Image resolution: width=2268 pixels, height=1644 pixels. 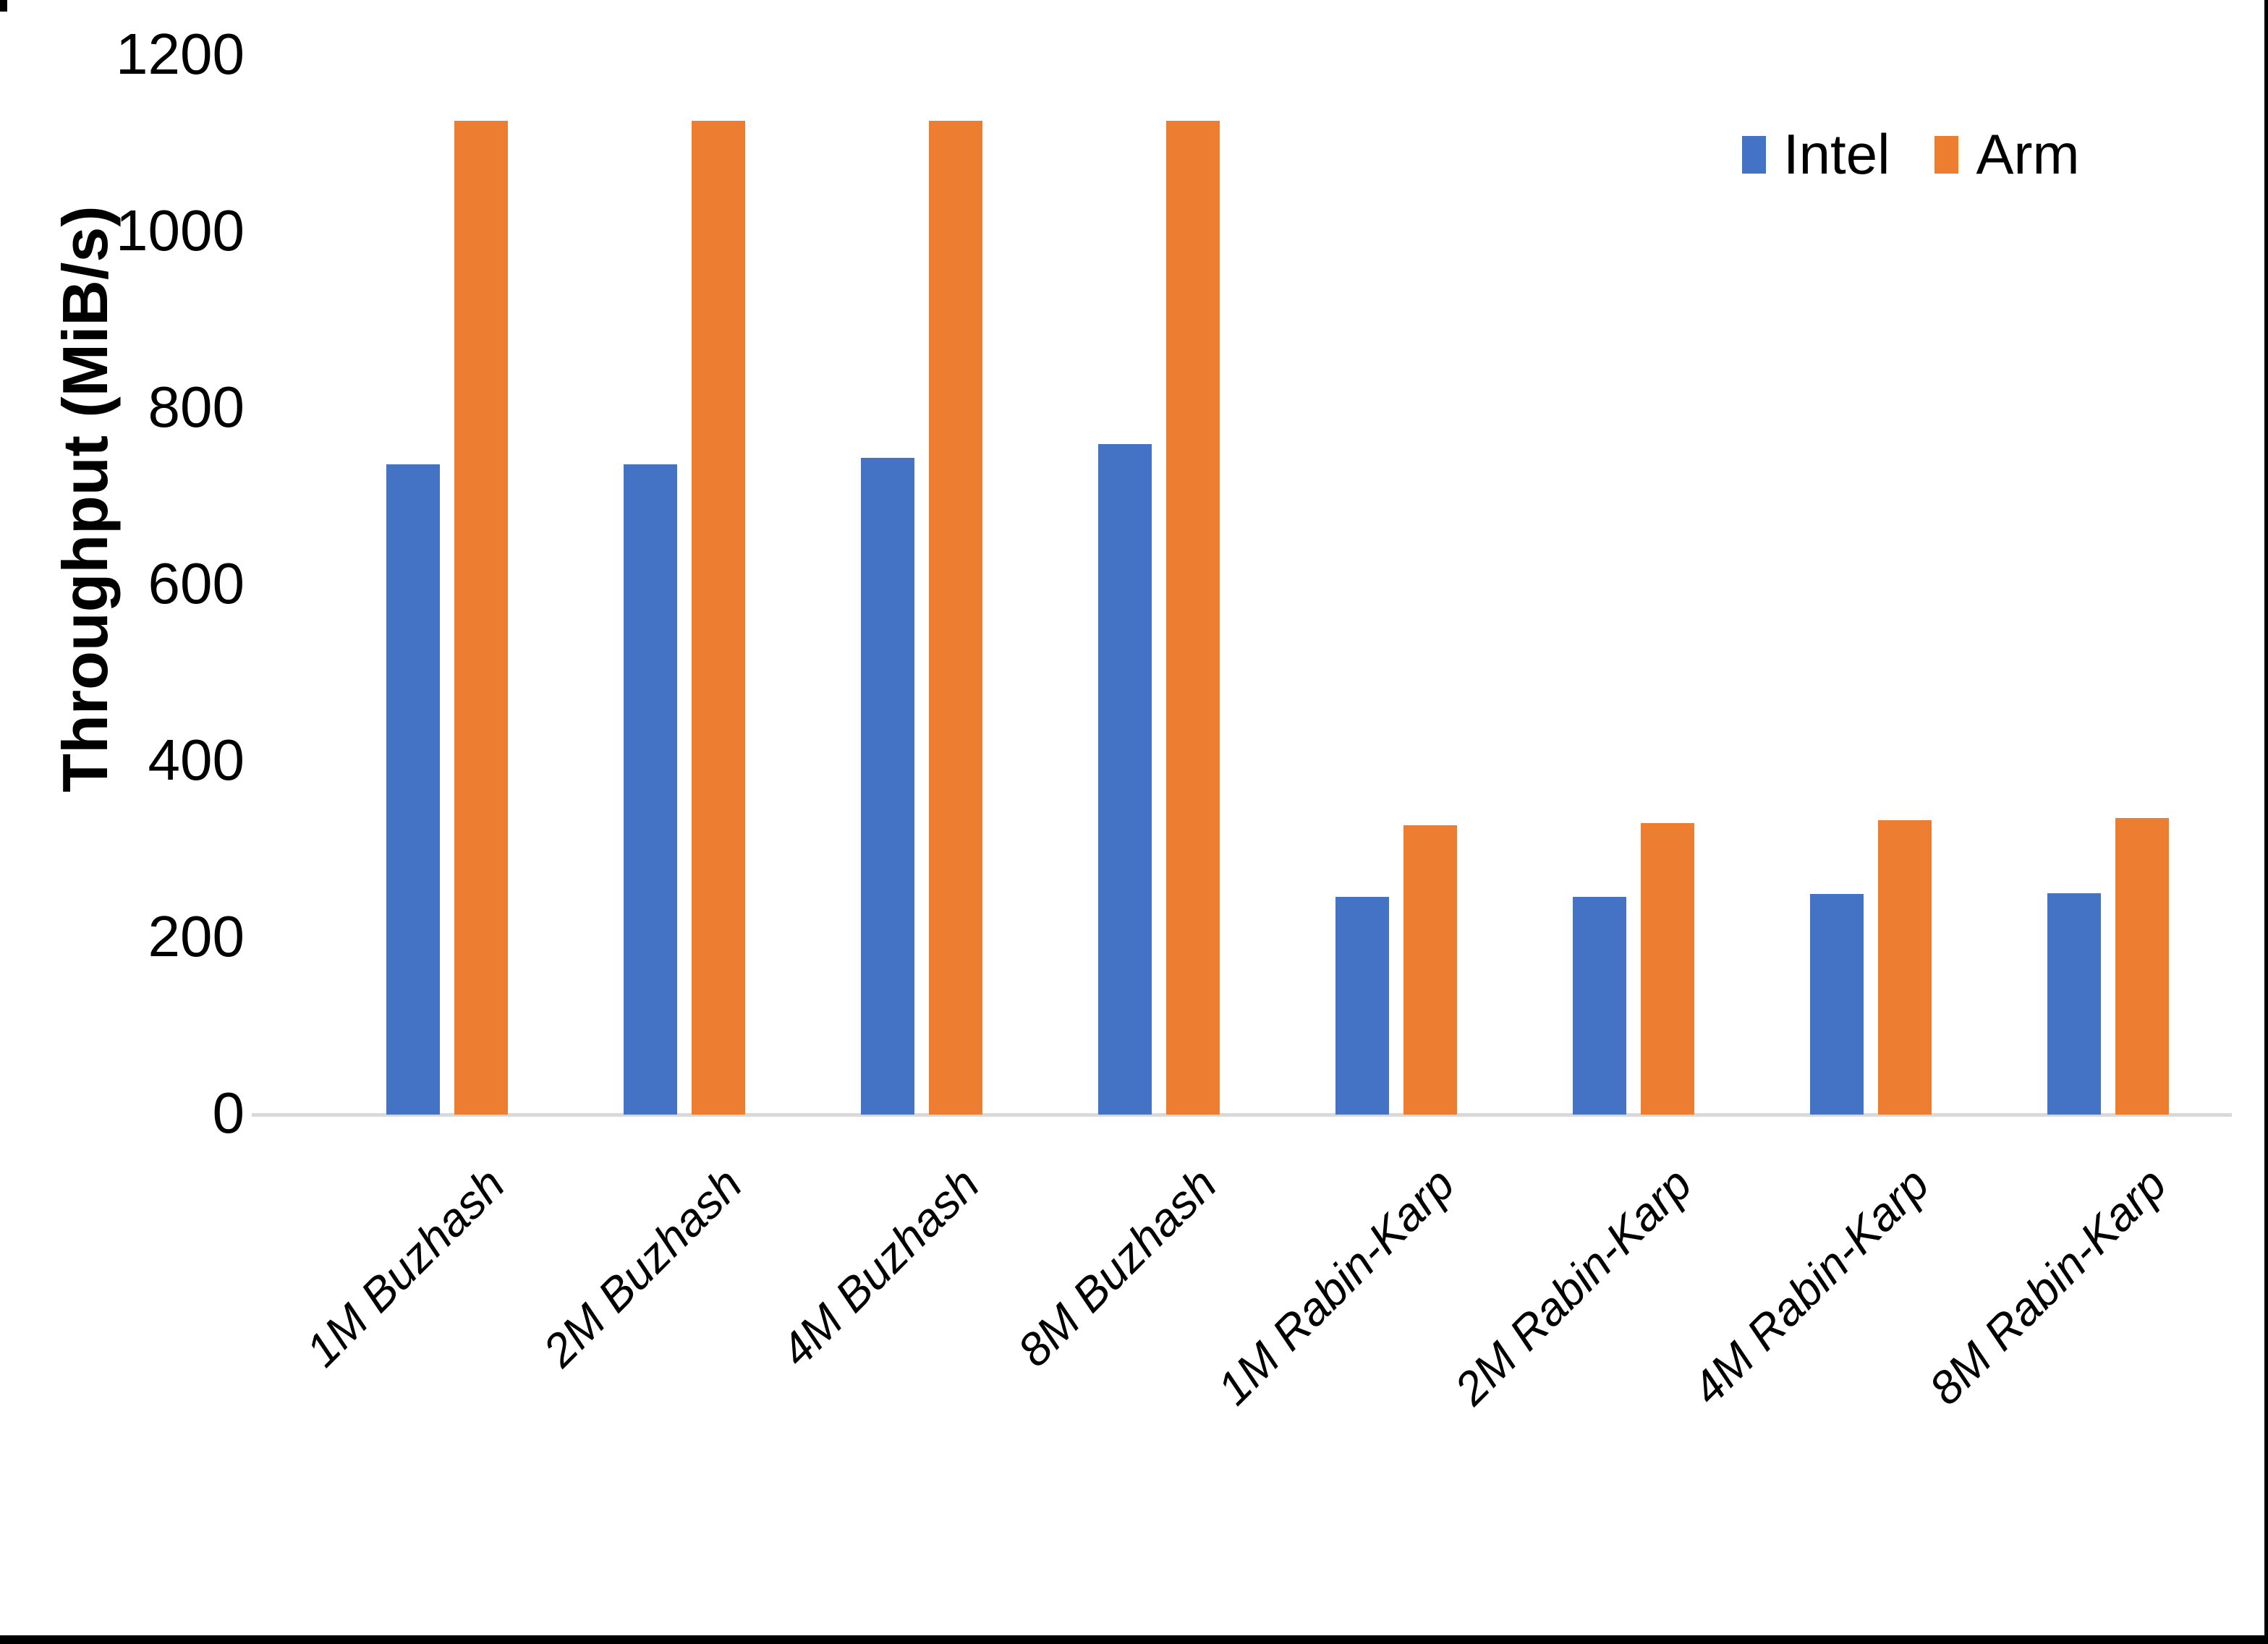 I want to click on y-tick-label: 0, so click(x=228, y=1113).